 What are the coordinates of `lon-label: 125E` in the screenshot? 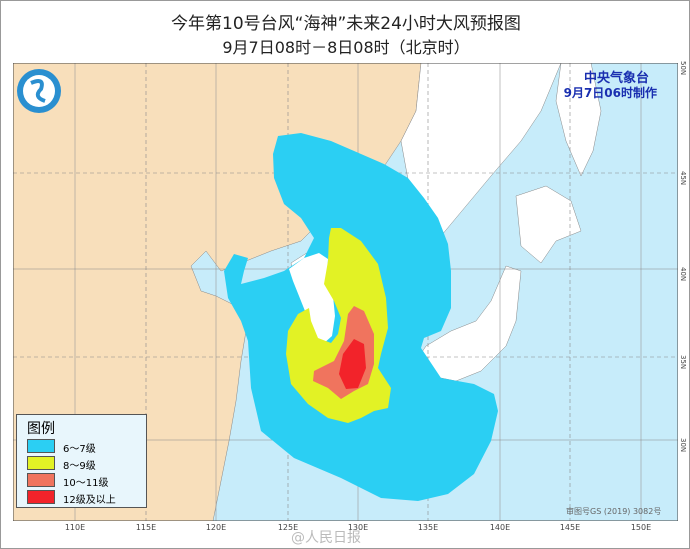 It's located at (288, 527).